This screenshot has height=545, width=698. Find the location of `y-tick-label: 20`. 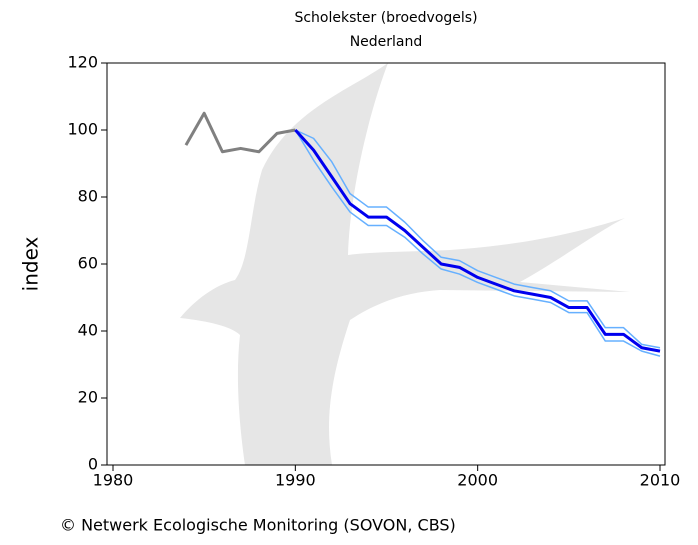

y-tick-label: 20 is located at coordinates (88, 397).